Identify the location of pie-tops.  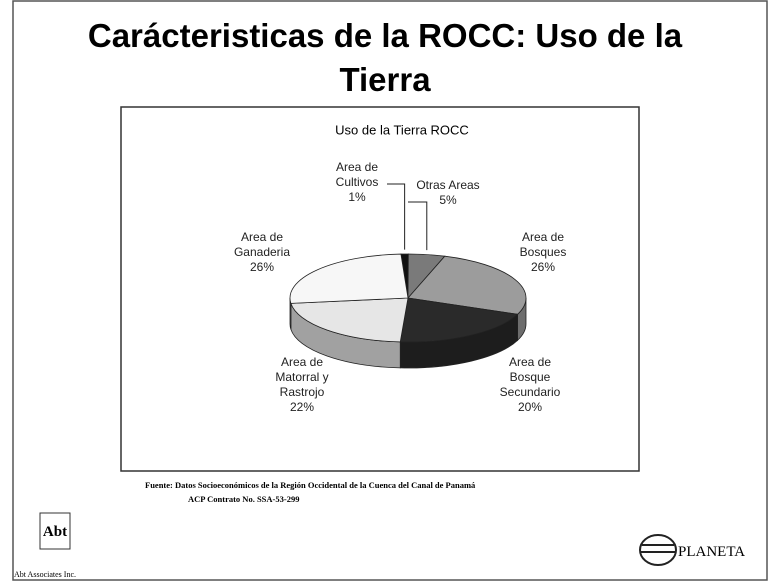
(408, 298).